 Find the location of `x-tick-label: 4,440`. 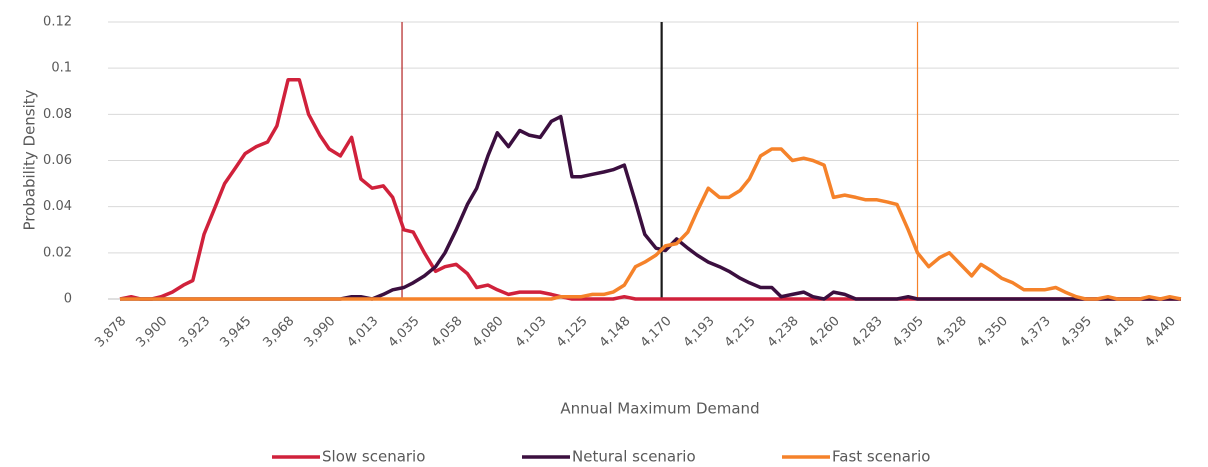

x-tick-label: 4,440 is located at coordinates (1160, 332).